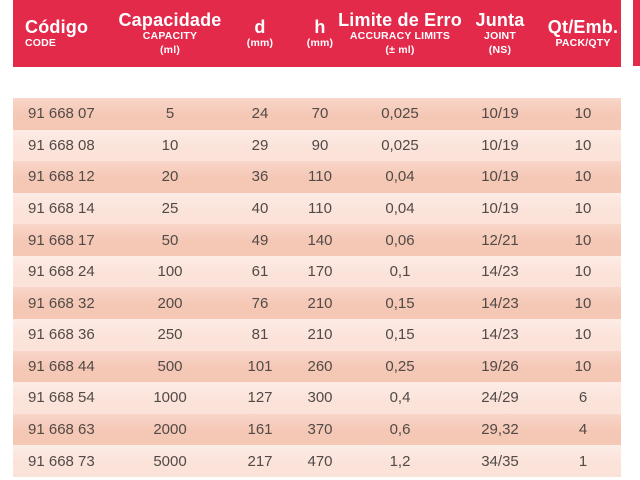  I want to click on column-header-pack: Qt/Emb. PACK/QTY, so click(583, 33).